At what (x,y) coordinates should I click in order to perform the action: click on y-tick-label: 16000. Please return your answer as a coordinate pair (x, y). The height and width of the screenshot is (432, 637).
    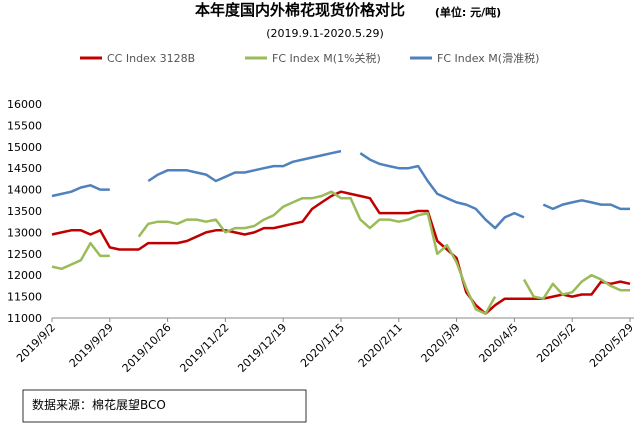
    Looking at the image, I should click on (24, 104).